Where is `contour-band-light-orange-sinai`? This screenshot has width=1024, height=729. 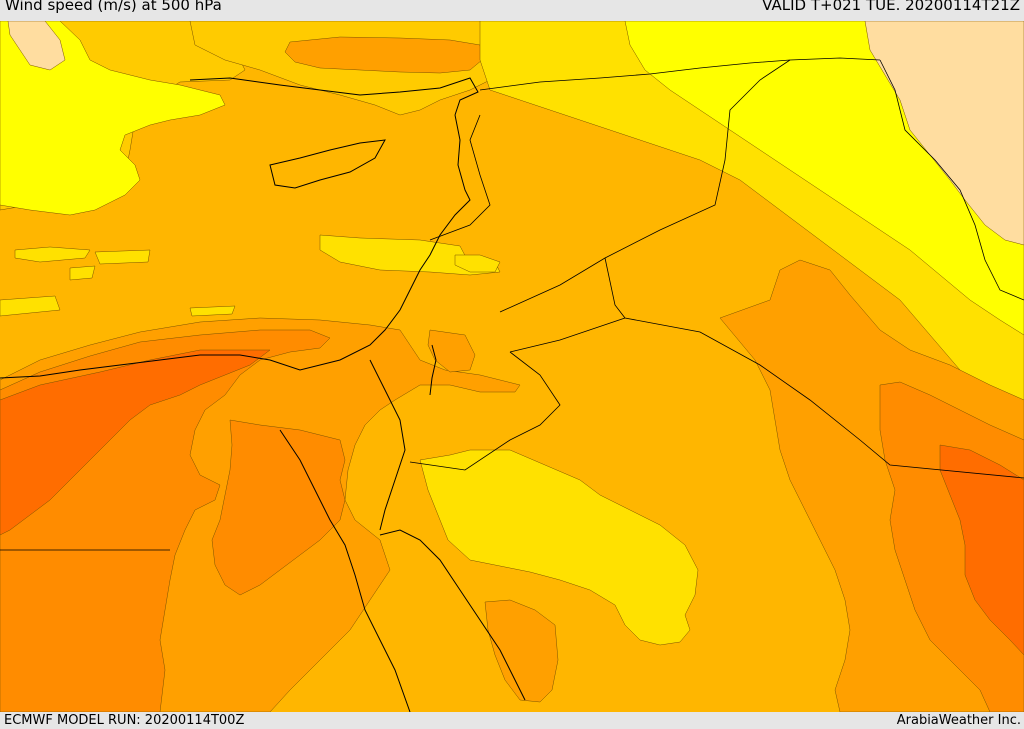 contour-band-light-orange-sinai is located at coordinates (451, 351).